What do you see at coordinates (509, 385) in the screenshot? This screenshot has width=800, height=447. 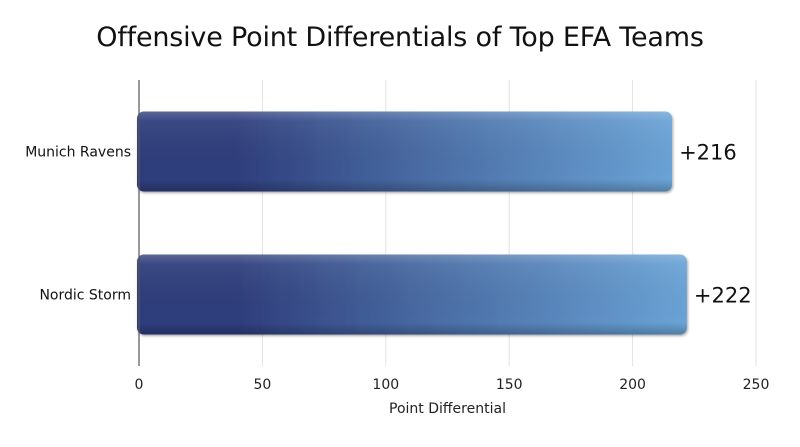 I see `x-tick-label: 150` at bounding box center [509, 385].